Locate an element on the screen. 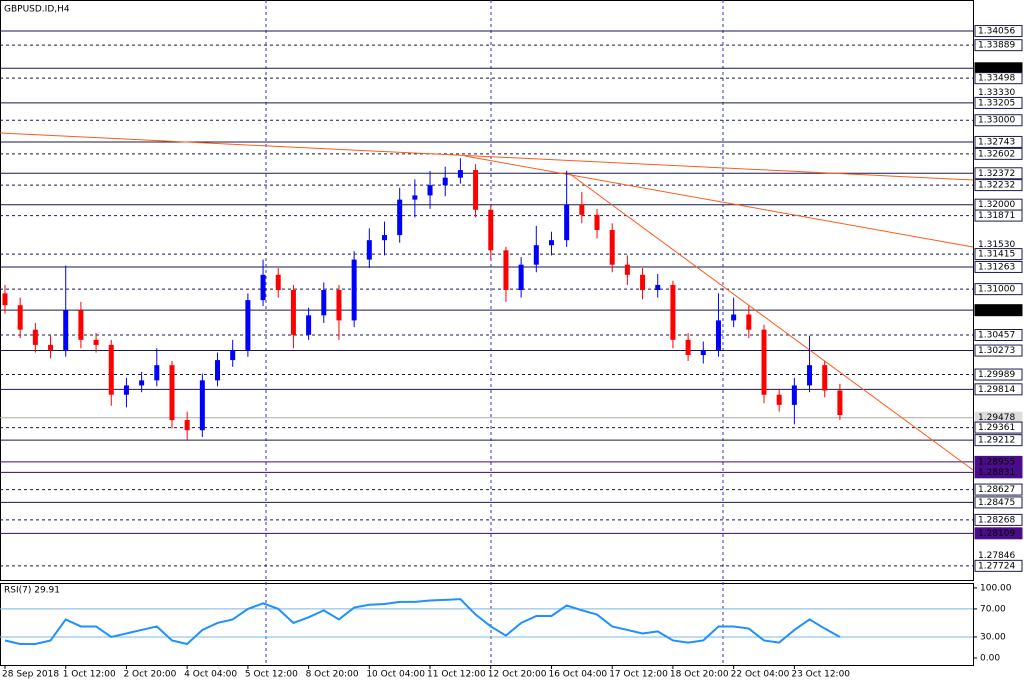 The width and height of the screenshot is (1024, 683). price-label: 1.33498 is located at coordinates (996, 79).